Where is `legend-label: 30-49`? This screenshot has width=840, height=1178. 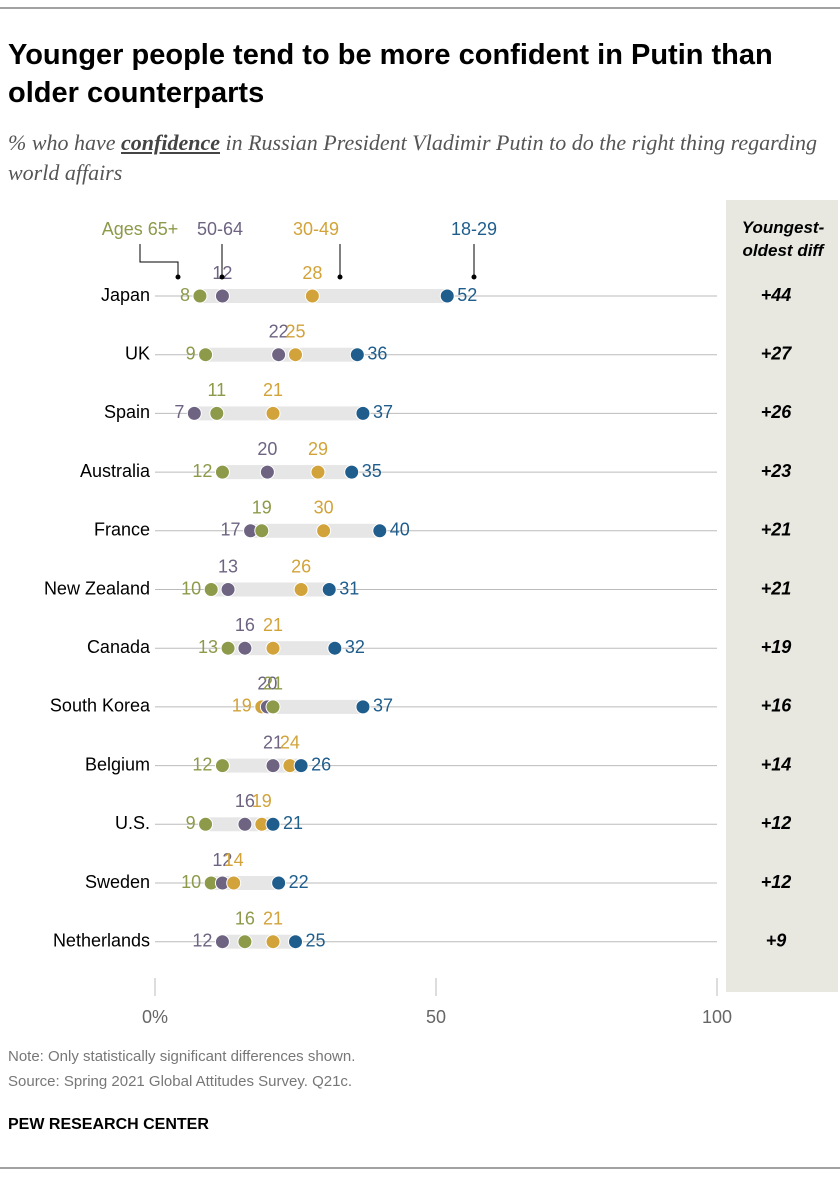 legend-label: 30-49 is located at coordinates (316, 229).